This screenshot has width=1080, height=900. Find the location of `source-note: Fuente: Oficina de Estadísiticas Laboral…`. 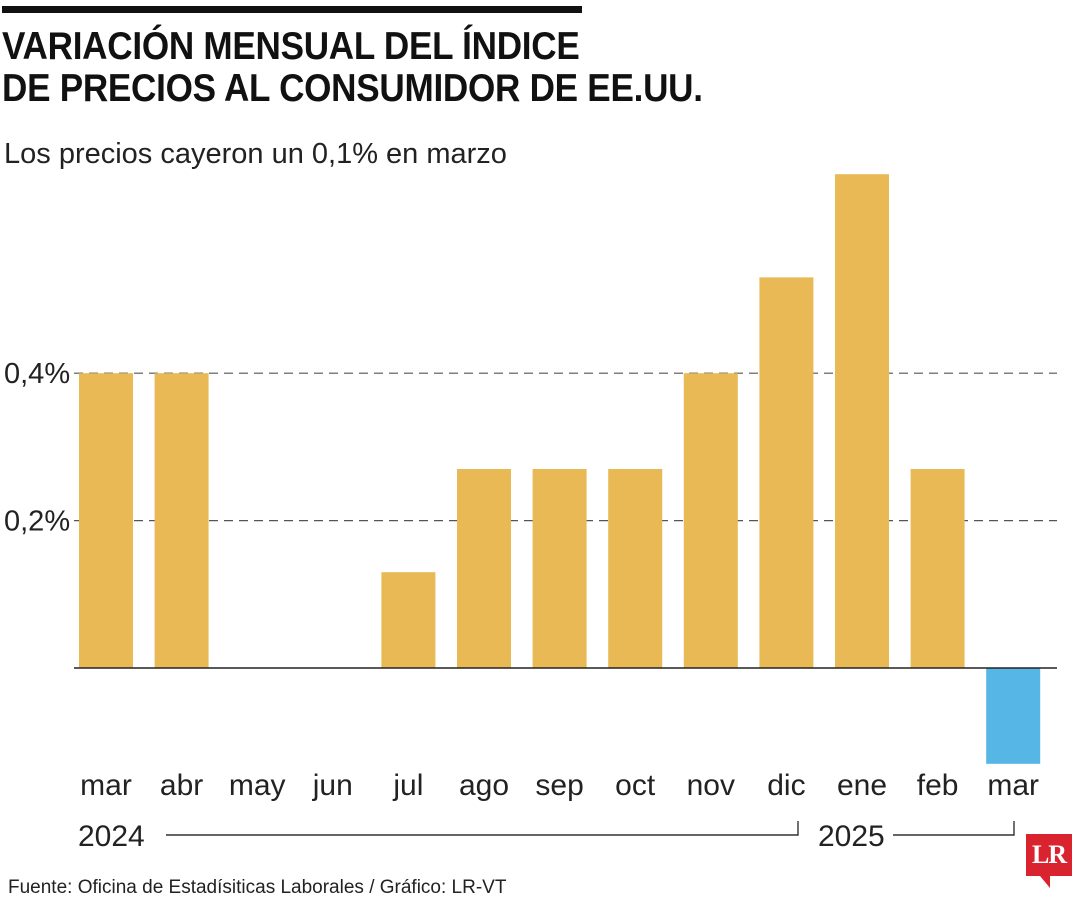

source-note: Fuente: Oficina de Estadísiticas Laboral… is located at coordinates (257, 887).